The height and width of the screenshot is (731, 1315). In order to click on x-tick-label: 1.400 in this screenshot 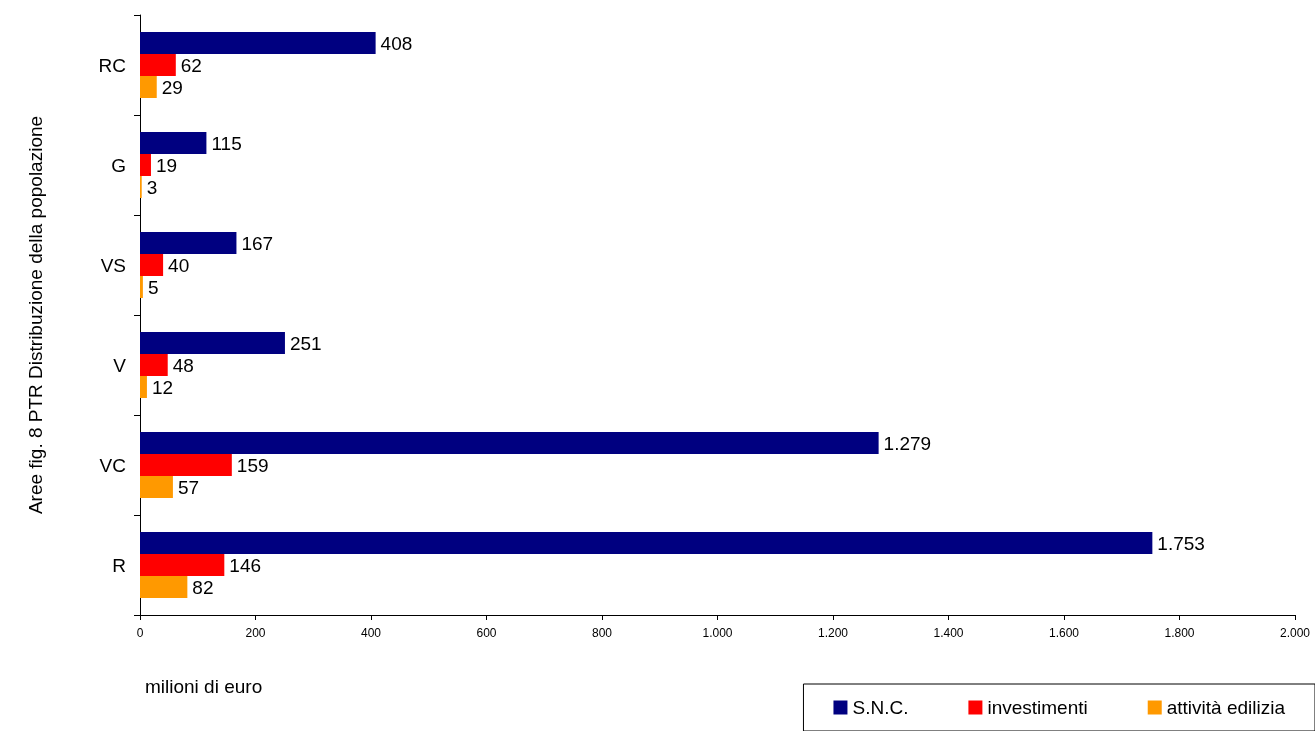, I will do `click(948, 633)`.